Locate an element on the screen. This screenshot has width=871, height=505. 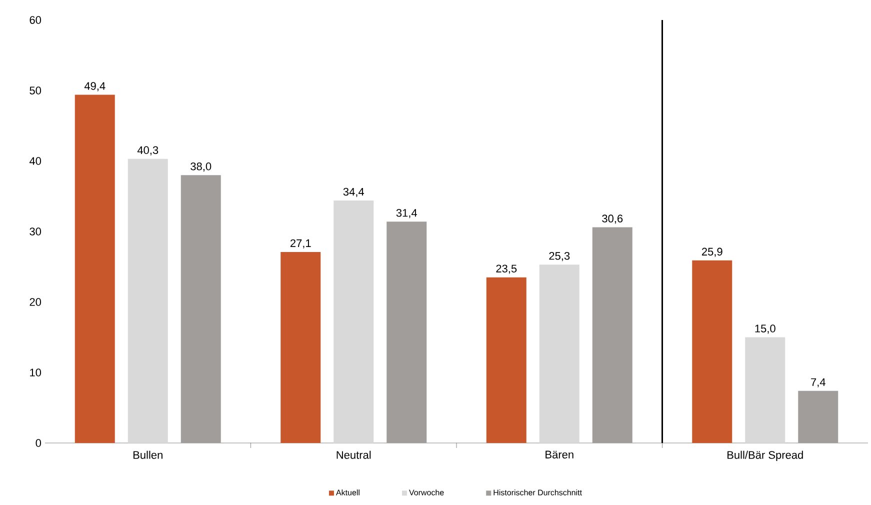
data-label: 15,0 is located at coordinates (765, 329).